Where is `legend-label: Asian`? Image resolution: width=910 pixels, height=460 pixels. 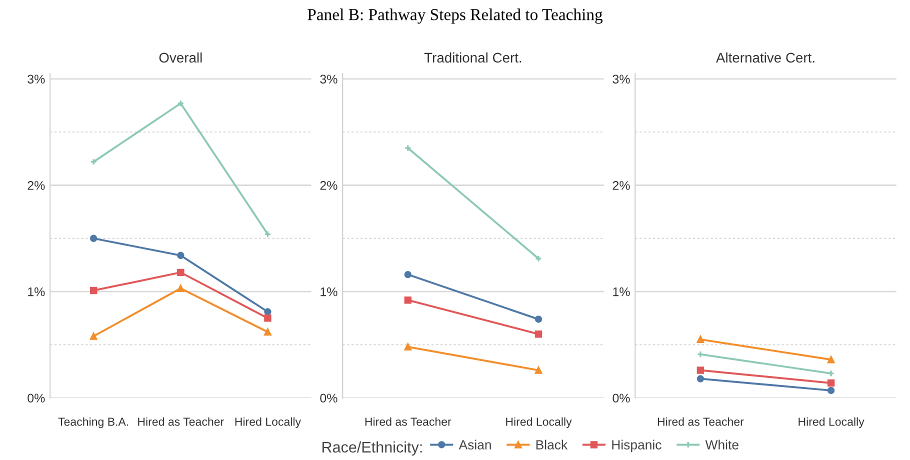
legend-label: Asian is located at coordinates (474, 445).